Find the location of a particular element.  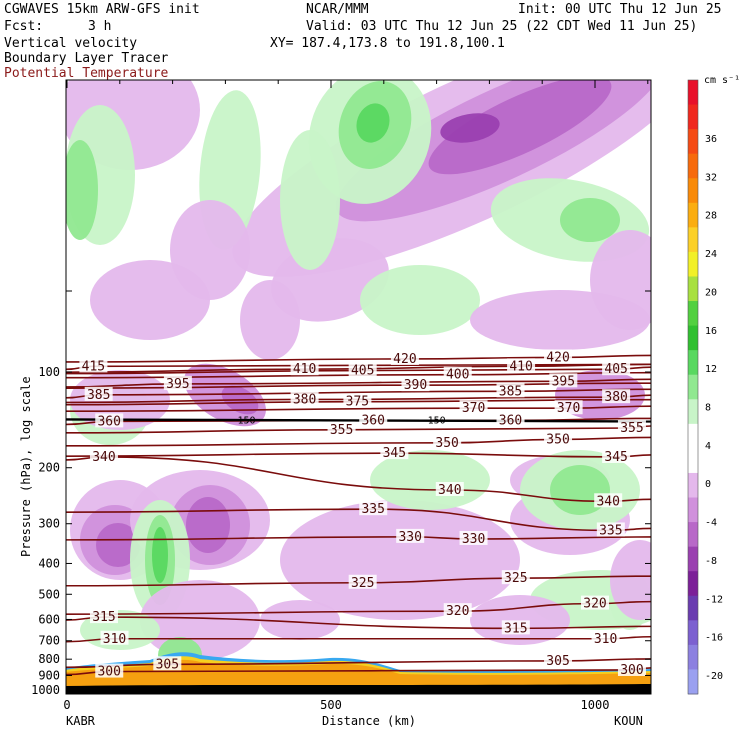

isentrope-label: 385 is located at coordinates (510, 391).